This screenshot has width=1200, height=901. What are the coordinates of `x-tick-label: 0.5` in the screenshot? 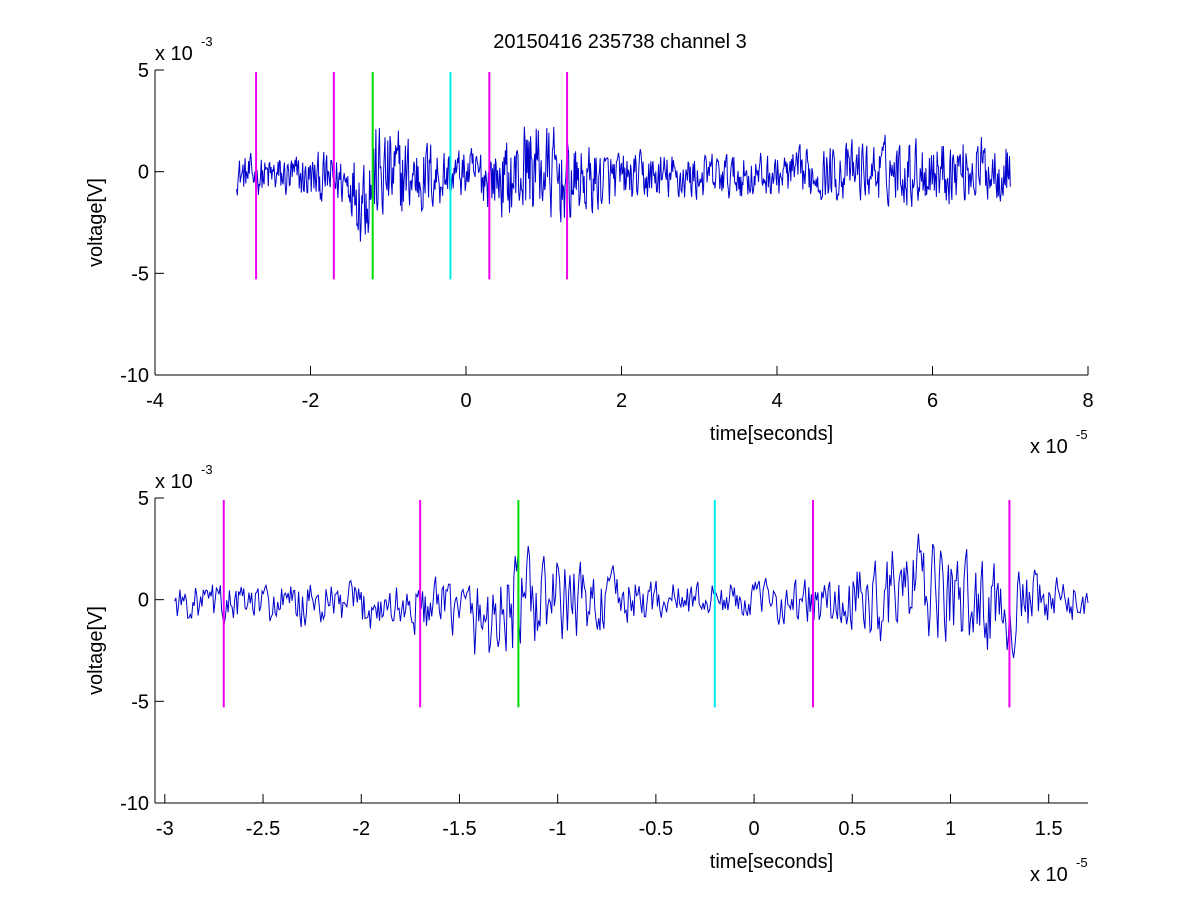 It's located at (852, 829).